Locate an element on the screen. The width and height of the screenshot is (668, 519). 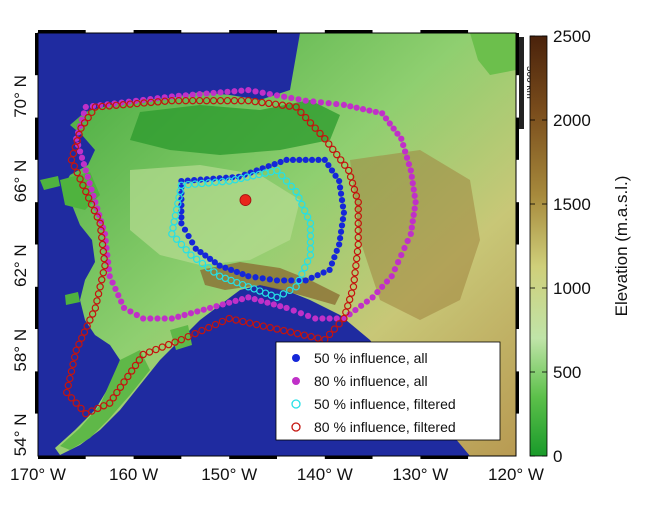
lon-tick-label: 130° W is located at coordinates (420, 474).